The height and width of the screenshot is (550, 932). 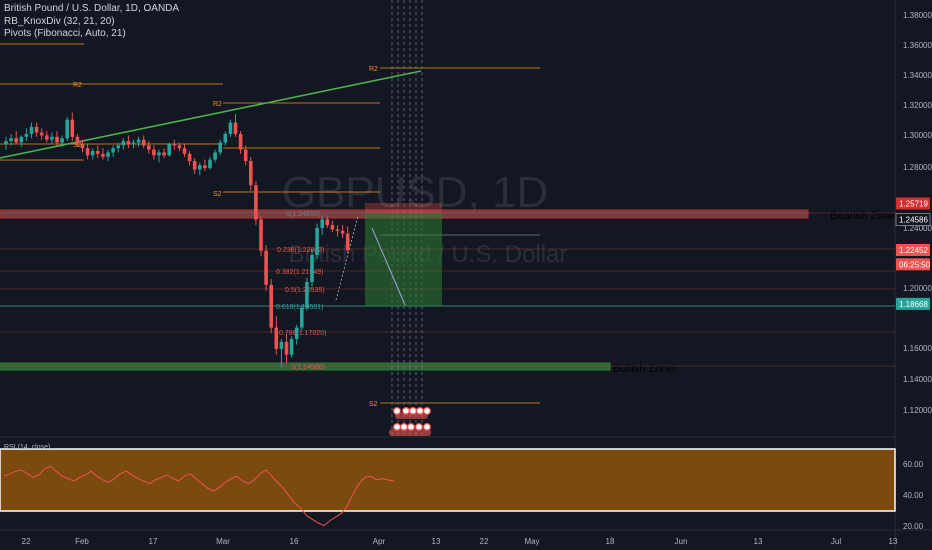 What do you see at coordinates (415, 192) in the screenshot?
I see `watermark-ticker: GBPUSD, 1D` at bounding box center [415, 192].